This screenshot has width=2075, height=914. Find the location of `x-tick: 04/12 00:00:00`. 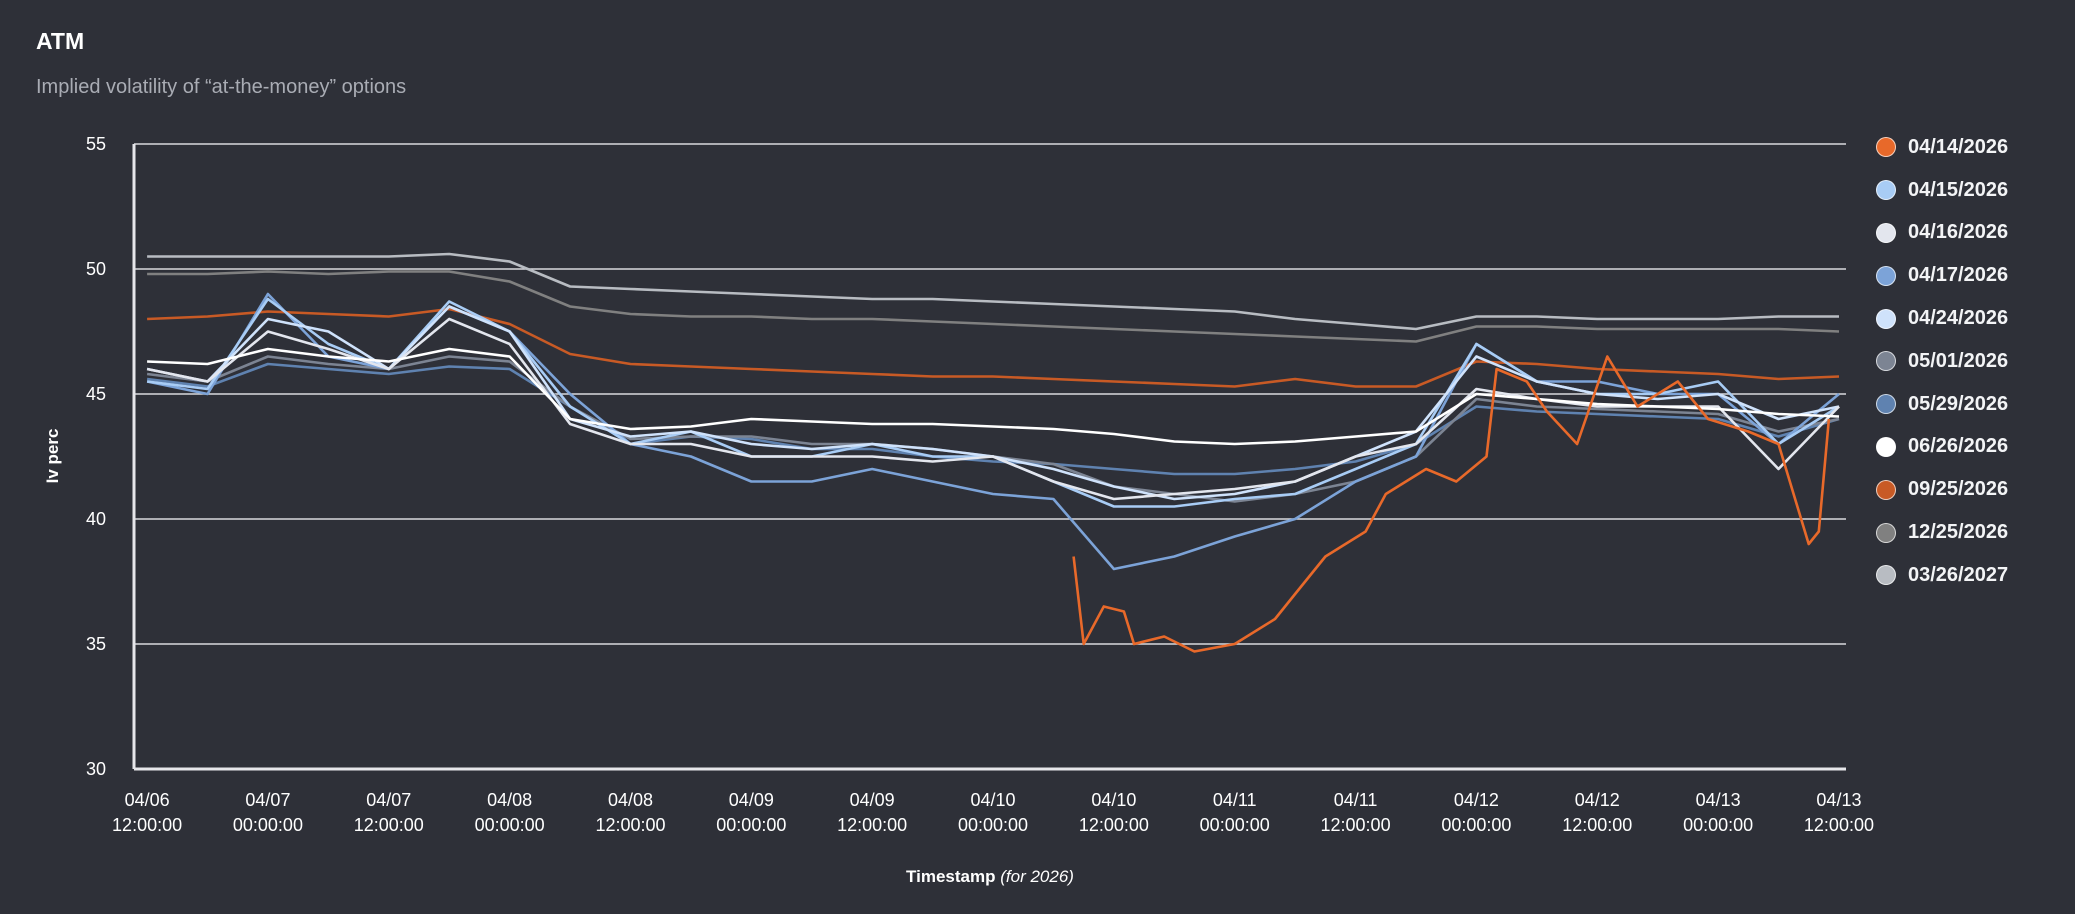

x-tick: 04/12 00:00:00 is located at coordinates (1476, 812).